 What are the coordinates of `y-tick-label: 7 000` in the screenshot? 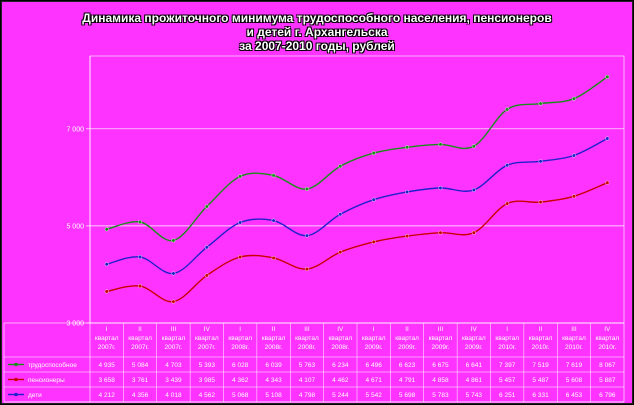 It's located at (75, 129).